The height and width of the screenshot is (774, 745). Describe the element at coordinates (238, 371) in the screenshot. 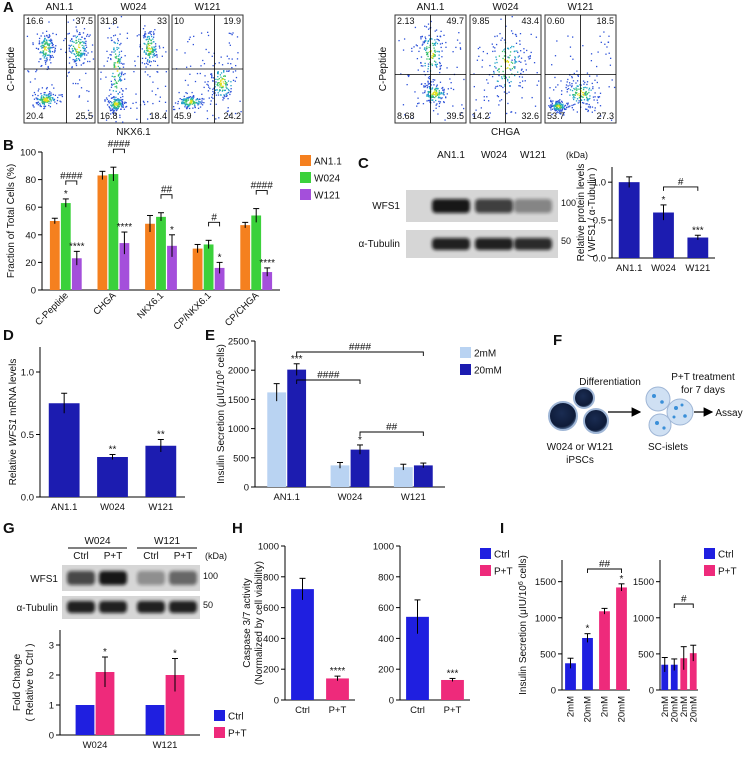

I see `y-tick-label: 2000` at that location.